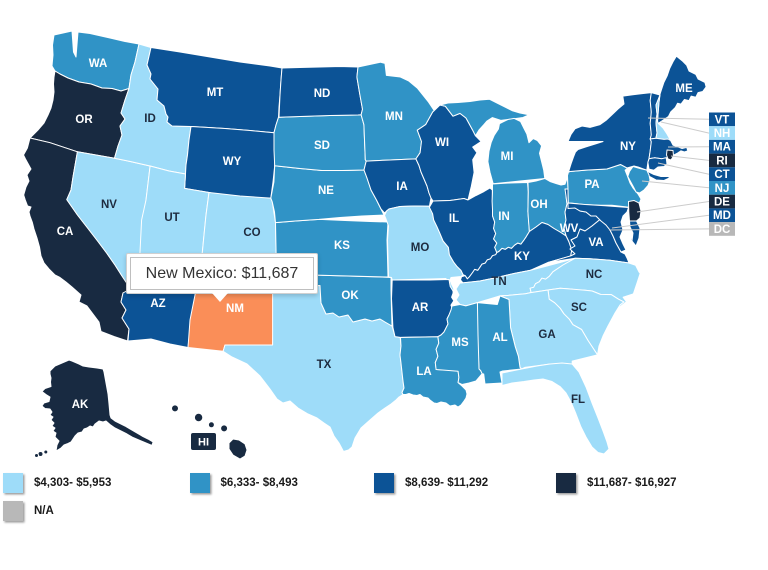  Describe the element at coordinates (722, 189) in the screenshot. I see `svg-text: NJ` at that location.